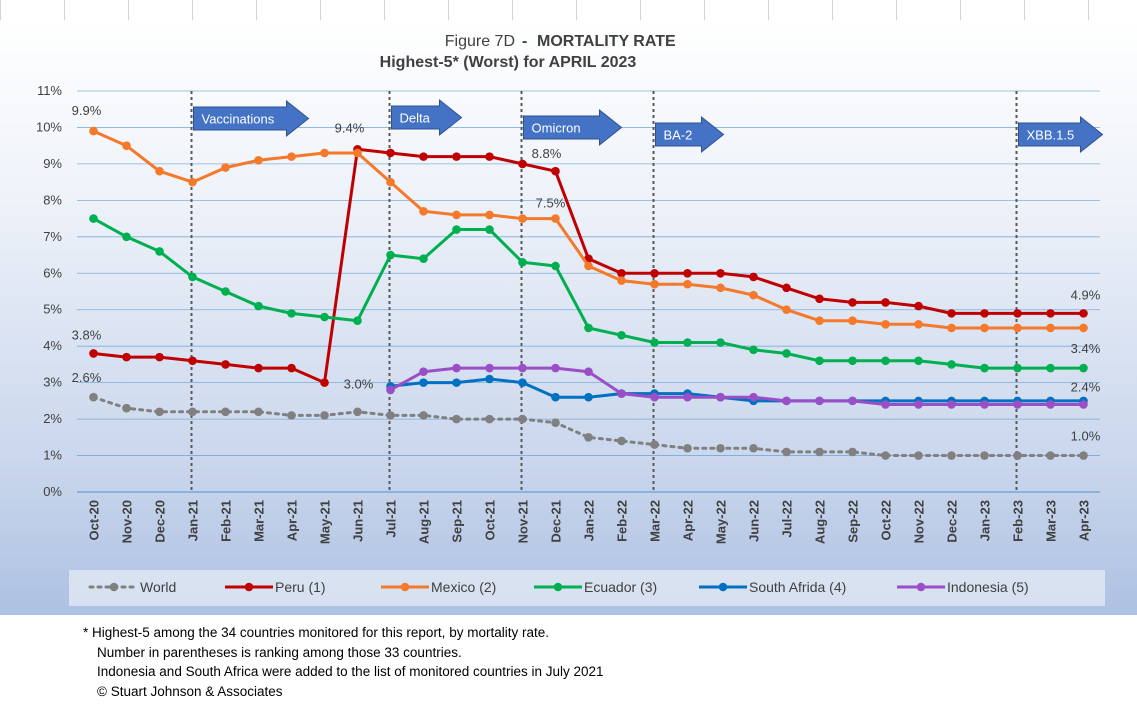 Image resolution: width=1137 pixels, height=705 pixels. Describe the element at coordinates (52, 345) in the screenshot. I see `y-tick-label: 4%` at that location.